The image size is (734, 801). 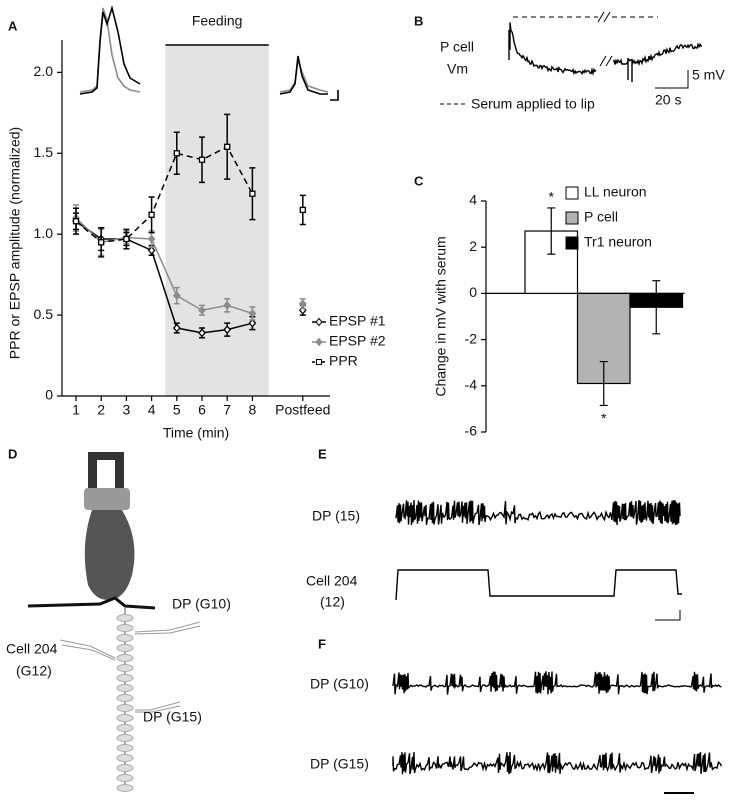 I want to click on panel-e: DP (15) Cell 204 (12), so click(x=494, y=560).